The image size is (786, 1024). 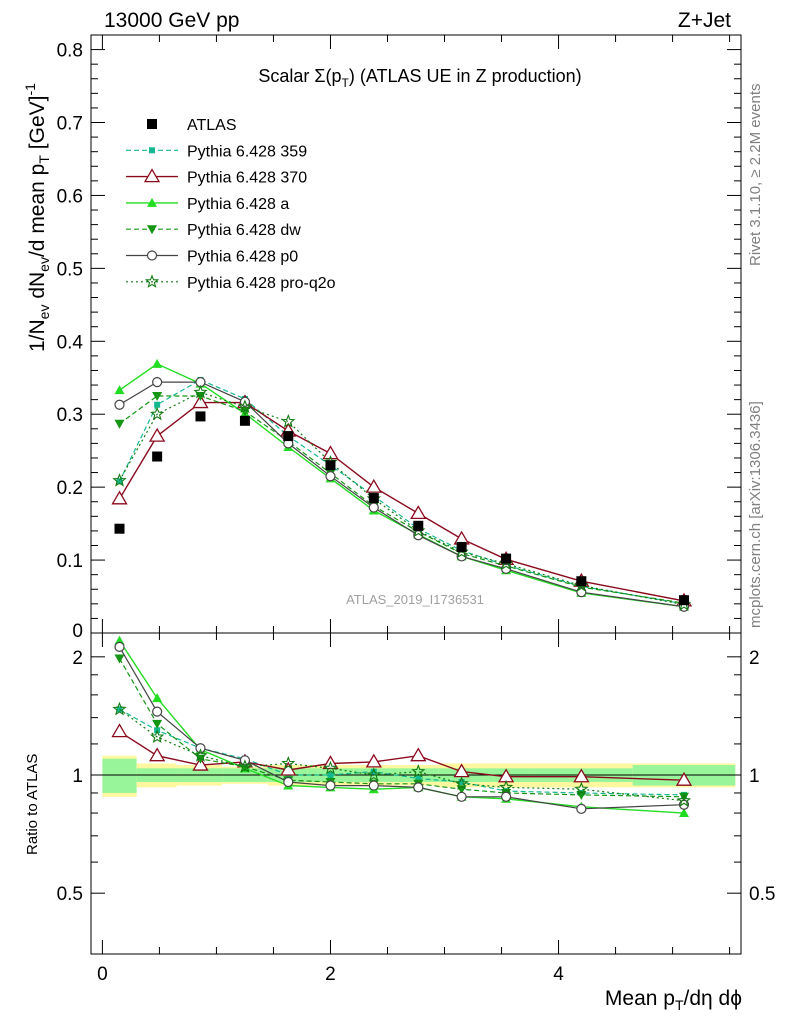 I want to click on y-tick-label: 0.6, so click(x=70, y=196).